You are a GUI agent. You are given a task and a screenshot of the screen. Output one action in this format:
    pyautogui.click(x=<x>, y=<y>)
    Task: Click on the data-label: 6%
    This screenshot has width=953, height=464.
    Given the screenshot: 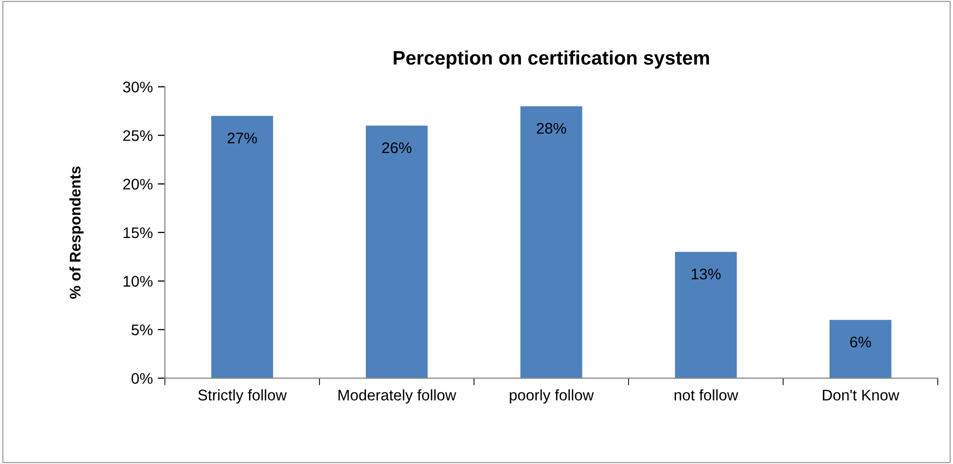 What is the action you would take?
    pyautogui.click(x=860, y=342)
    